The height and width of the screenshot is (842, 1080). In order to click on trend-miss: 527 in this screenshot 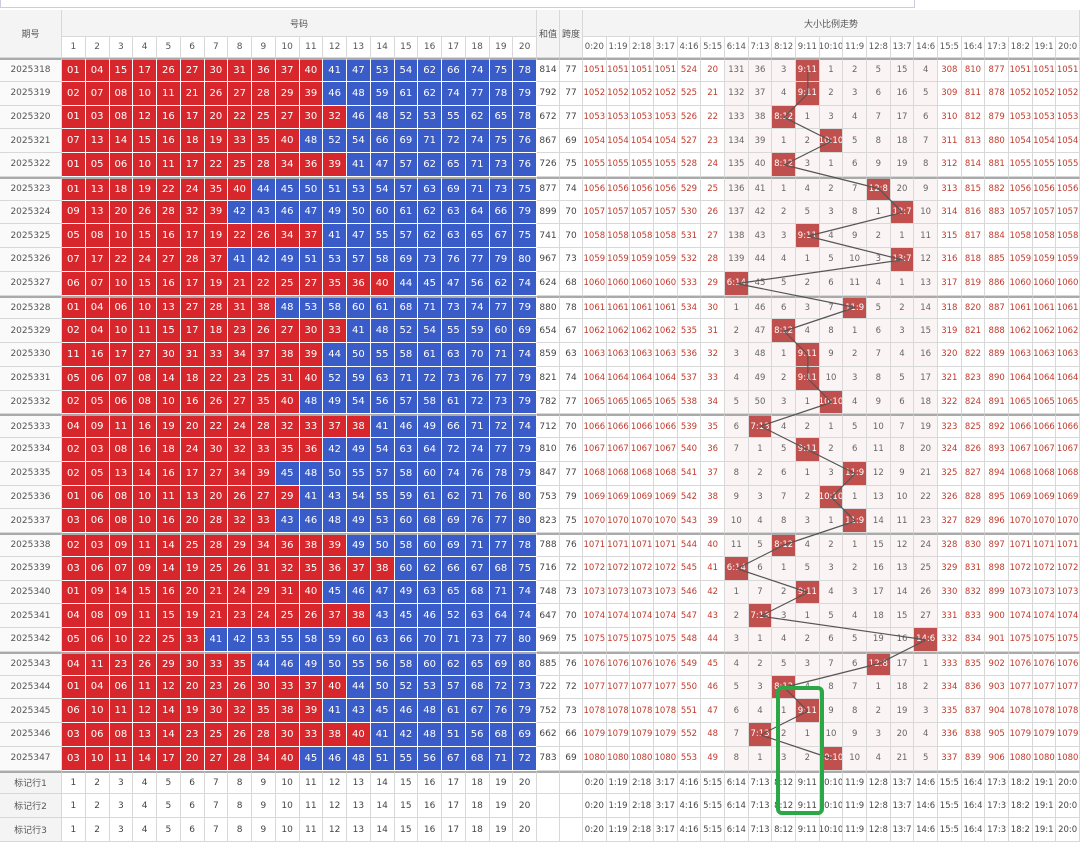, I will do `click(689, 141)`.